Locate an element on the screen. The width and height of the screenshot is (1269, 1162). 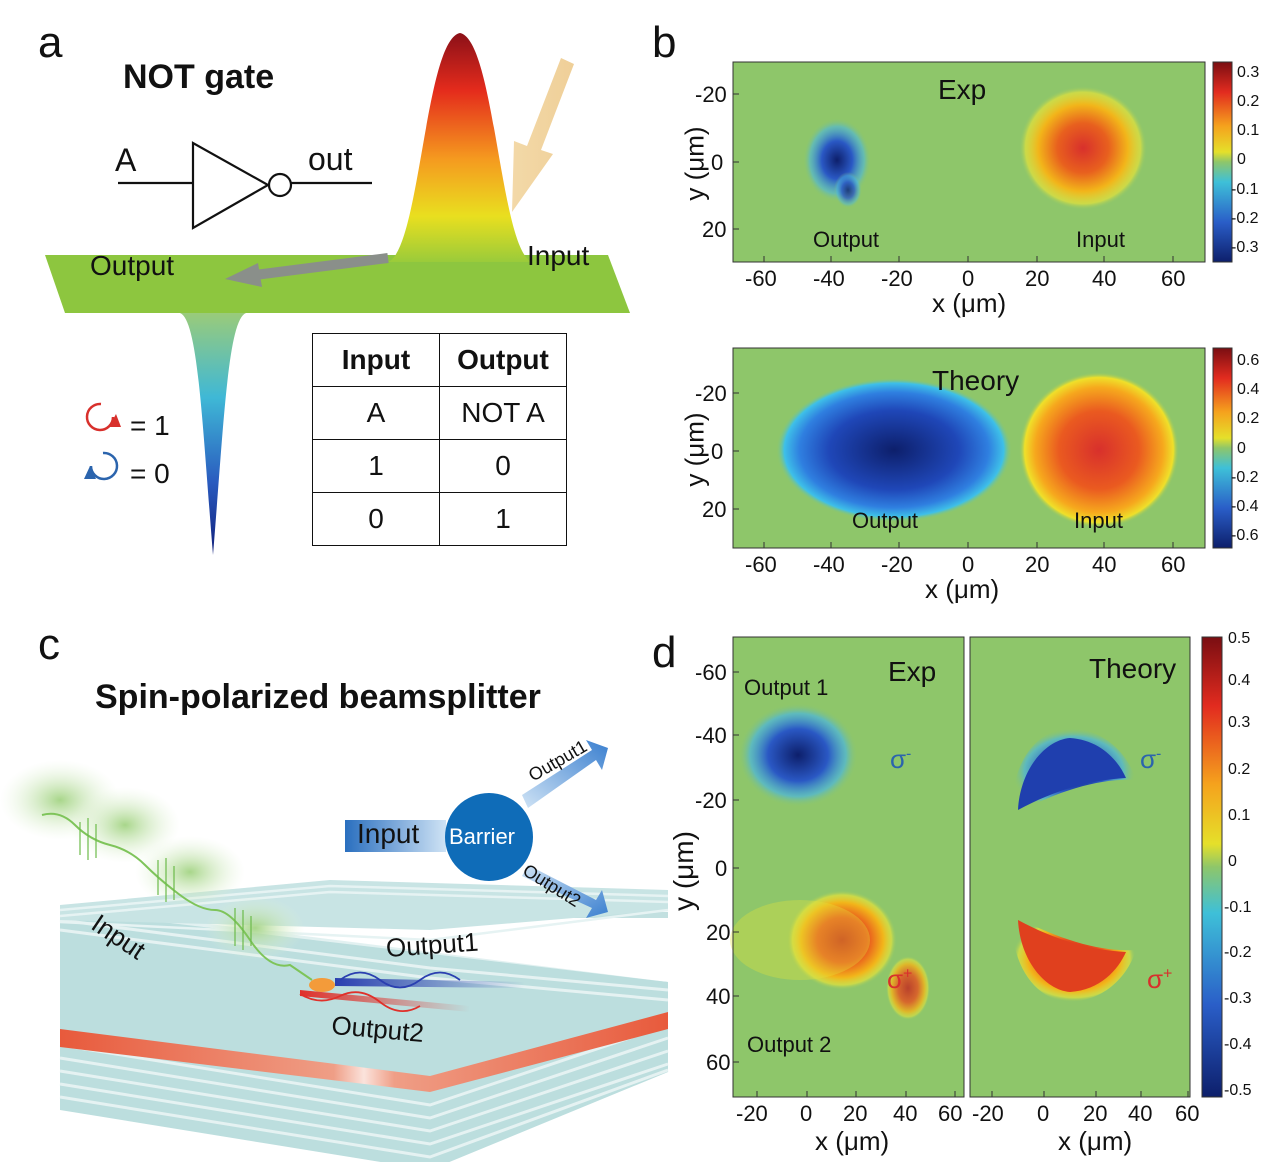
exp-xtick: 0 is located at coordinates (968, 278).